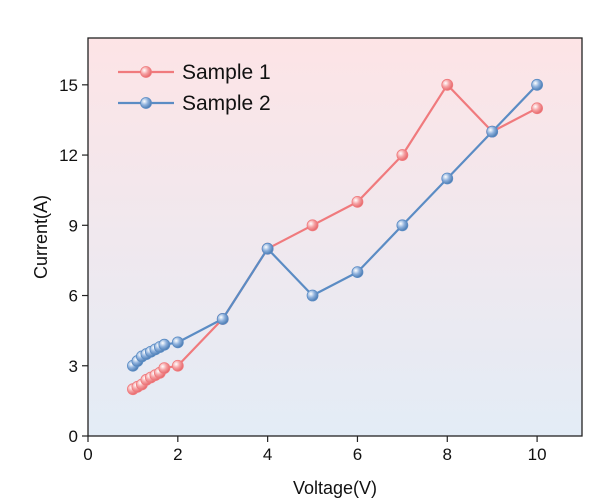 This screenshot has height=500, width=610. I want to click on x-tick-label: 4, so click(267, 454).